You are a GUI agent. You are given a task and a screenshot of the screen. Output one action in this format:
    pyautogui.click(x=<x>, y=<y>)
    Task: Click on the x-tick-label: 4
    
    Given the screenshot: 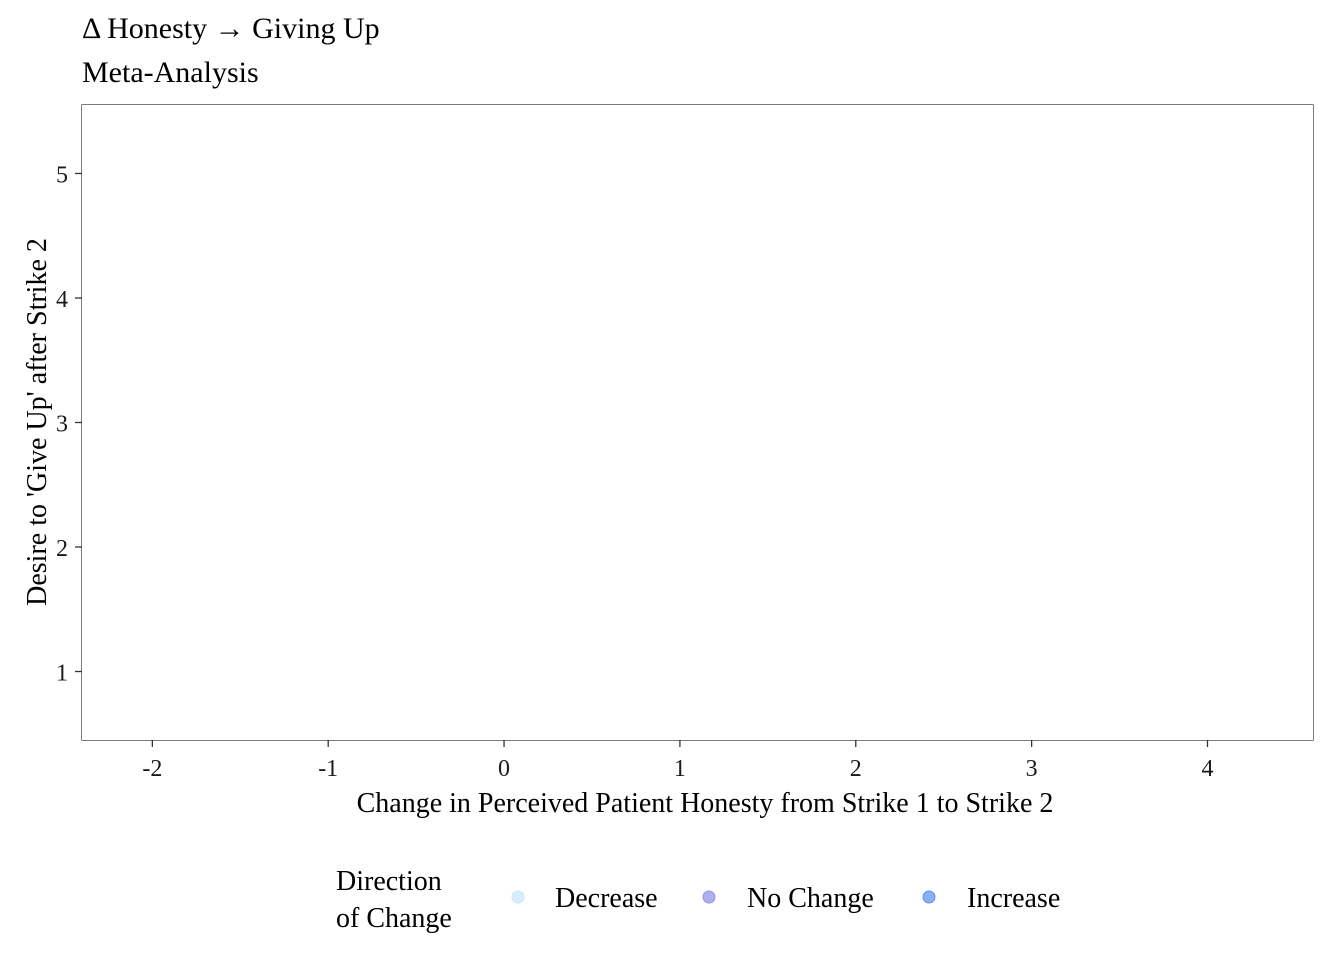 What is the action you would take?
    pyautogui.click(x=1207, y=769)
    